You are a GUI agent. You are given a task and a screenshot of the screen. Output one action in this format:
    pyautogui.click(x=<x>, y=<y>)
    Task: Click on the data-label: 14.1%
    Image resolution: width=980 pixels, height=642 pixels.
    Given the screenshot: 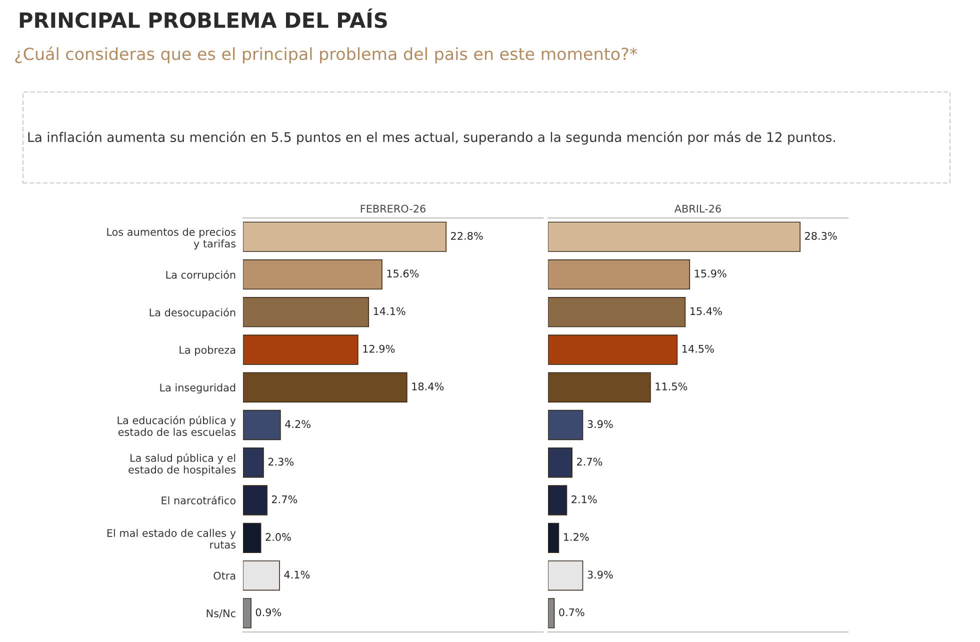 What is the action you would take?
    pyautogui.click(x=390, y=311)
    